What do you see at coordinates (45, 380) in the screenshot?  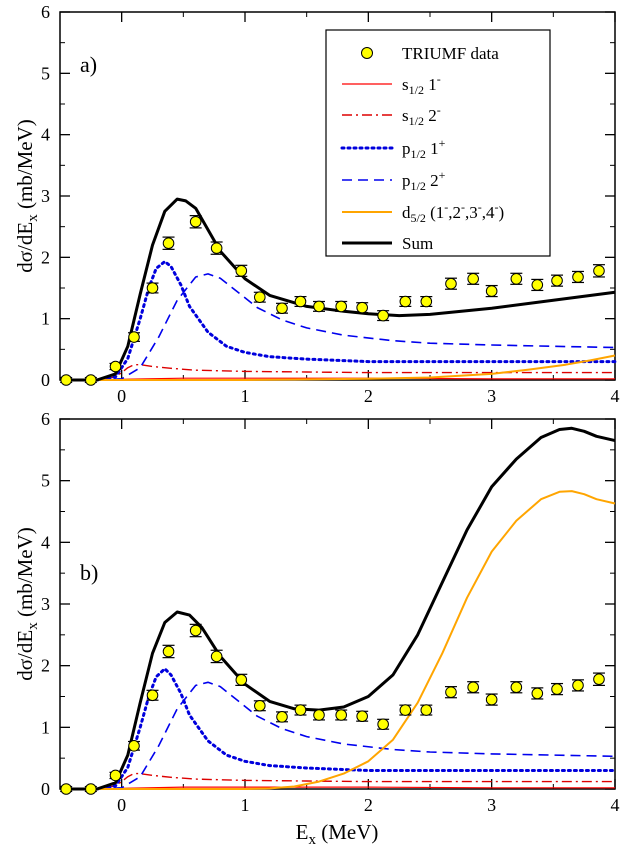 I see `panel-a-y-tick-label: 0` at bounding box center [45, 380].